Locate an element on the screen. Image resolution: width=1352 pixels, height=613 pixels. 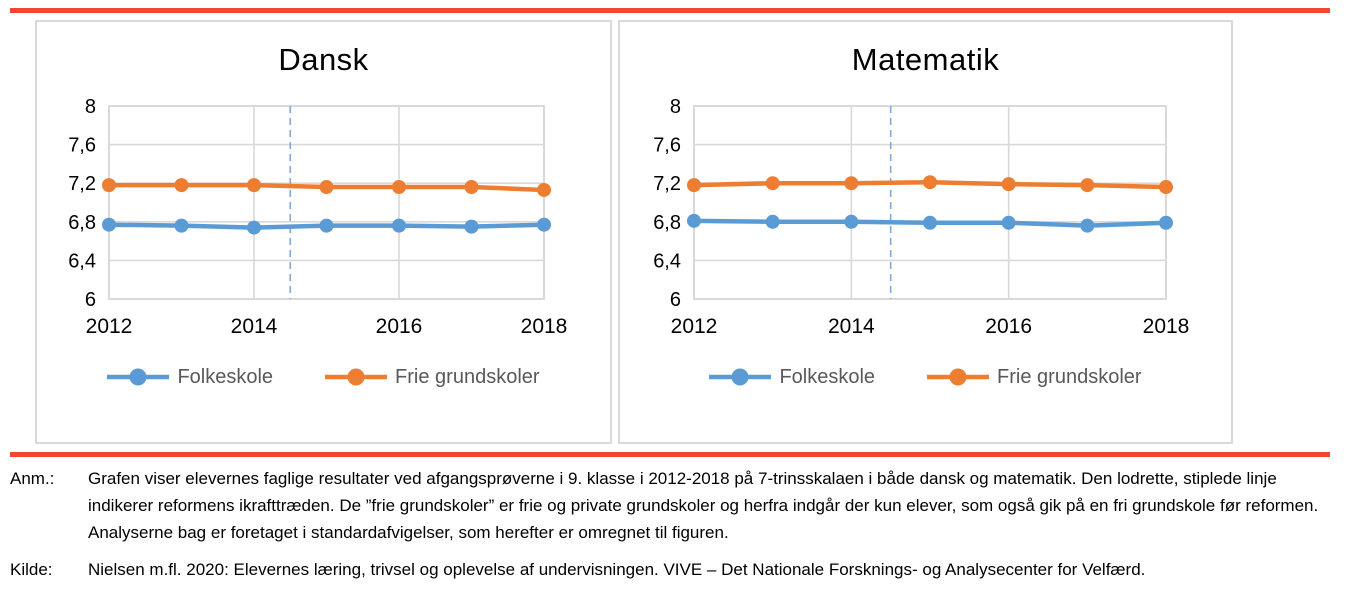
anm-label: Anm.: is located at coordinates (32, 478).